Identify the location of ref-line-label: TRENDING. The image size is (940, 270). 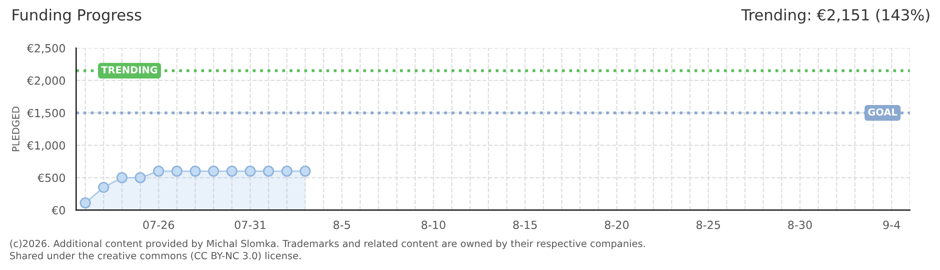
(129, 70).